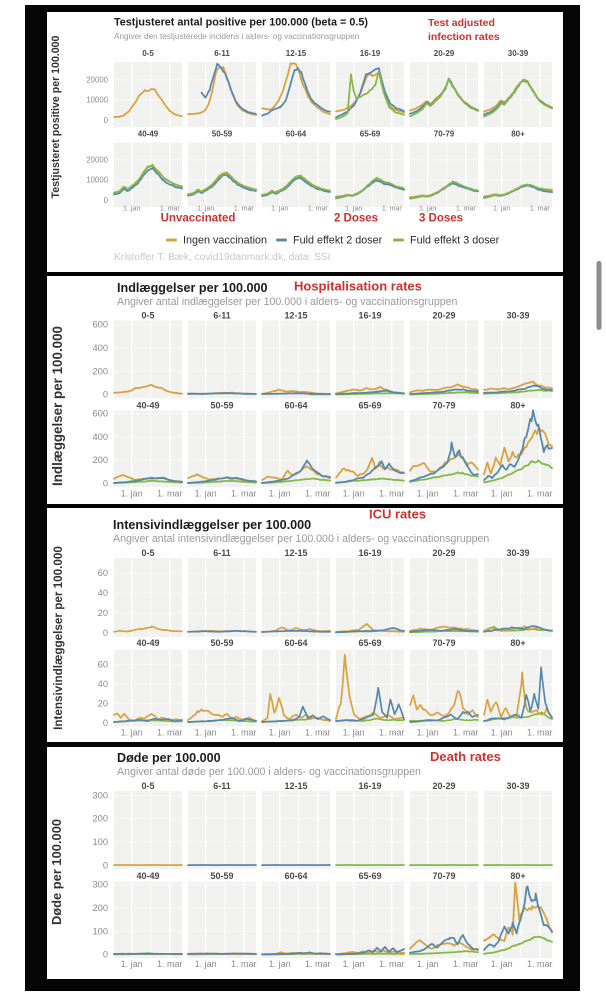 This screenshot has height=1000, width=606. What do you see at coordinates (441, 219) in the screenshot?
I see `svg-text: 3 Doses` at bounding box center [441, 219].